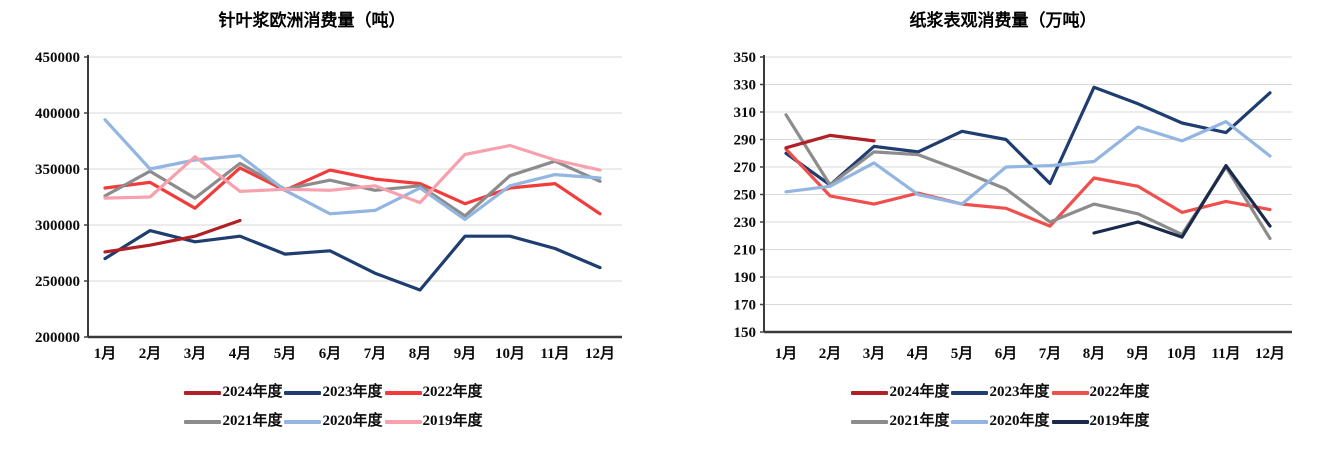 Image resolution: width=1335 pixels, height=457 pixels. Describe the element at coordinates (745, 113) in the screenshot. I see `y-axis-label: 310` at that location.